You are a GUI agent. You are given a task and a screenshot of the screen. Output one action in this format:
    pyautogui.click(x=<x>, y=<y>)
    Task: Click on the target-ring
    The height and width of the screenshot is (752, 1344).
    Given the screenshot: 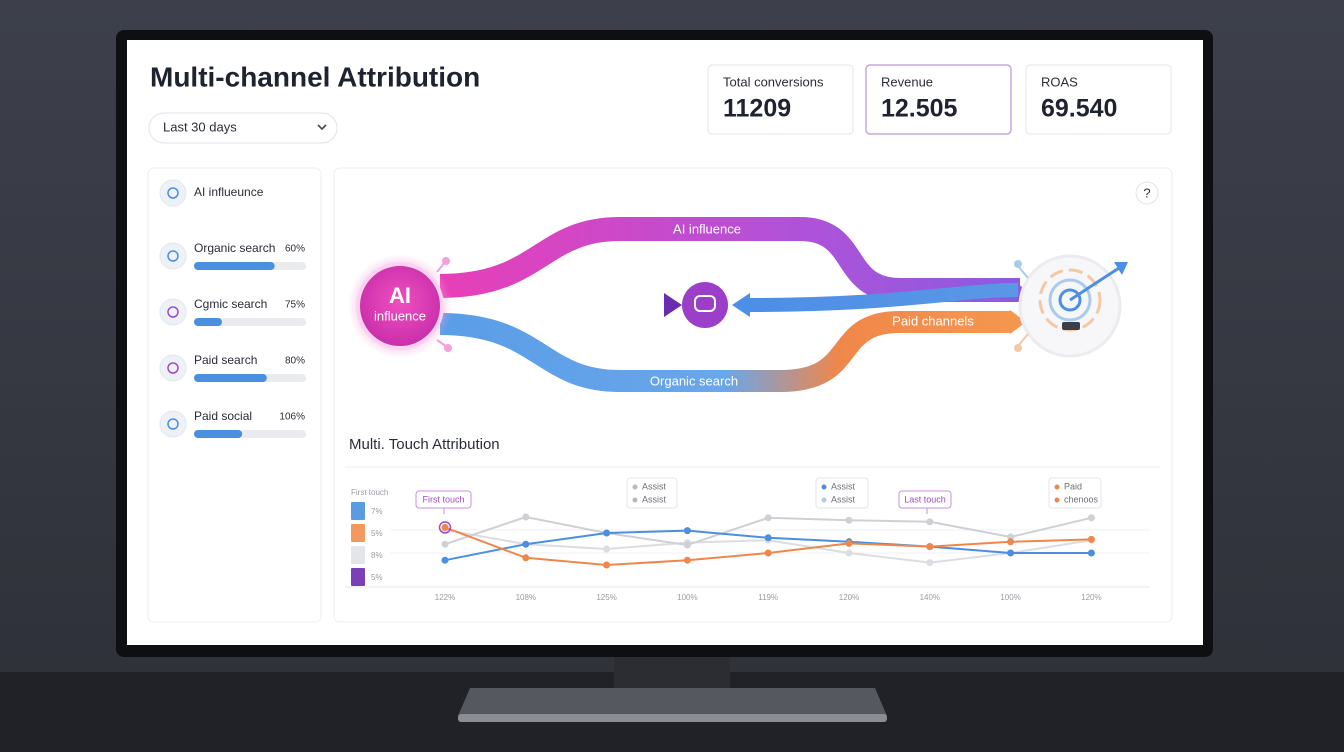 What is the action you would take?
    pyautogui.click(x=1070, y=300)
    